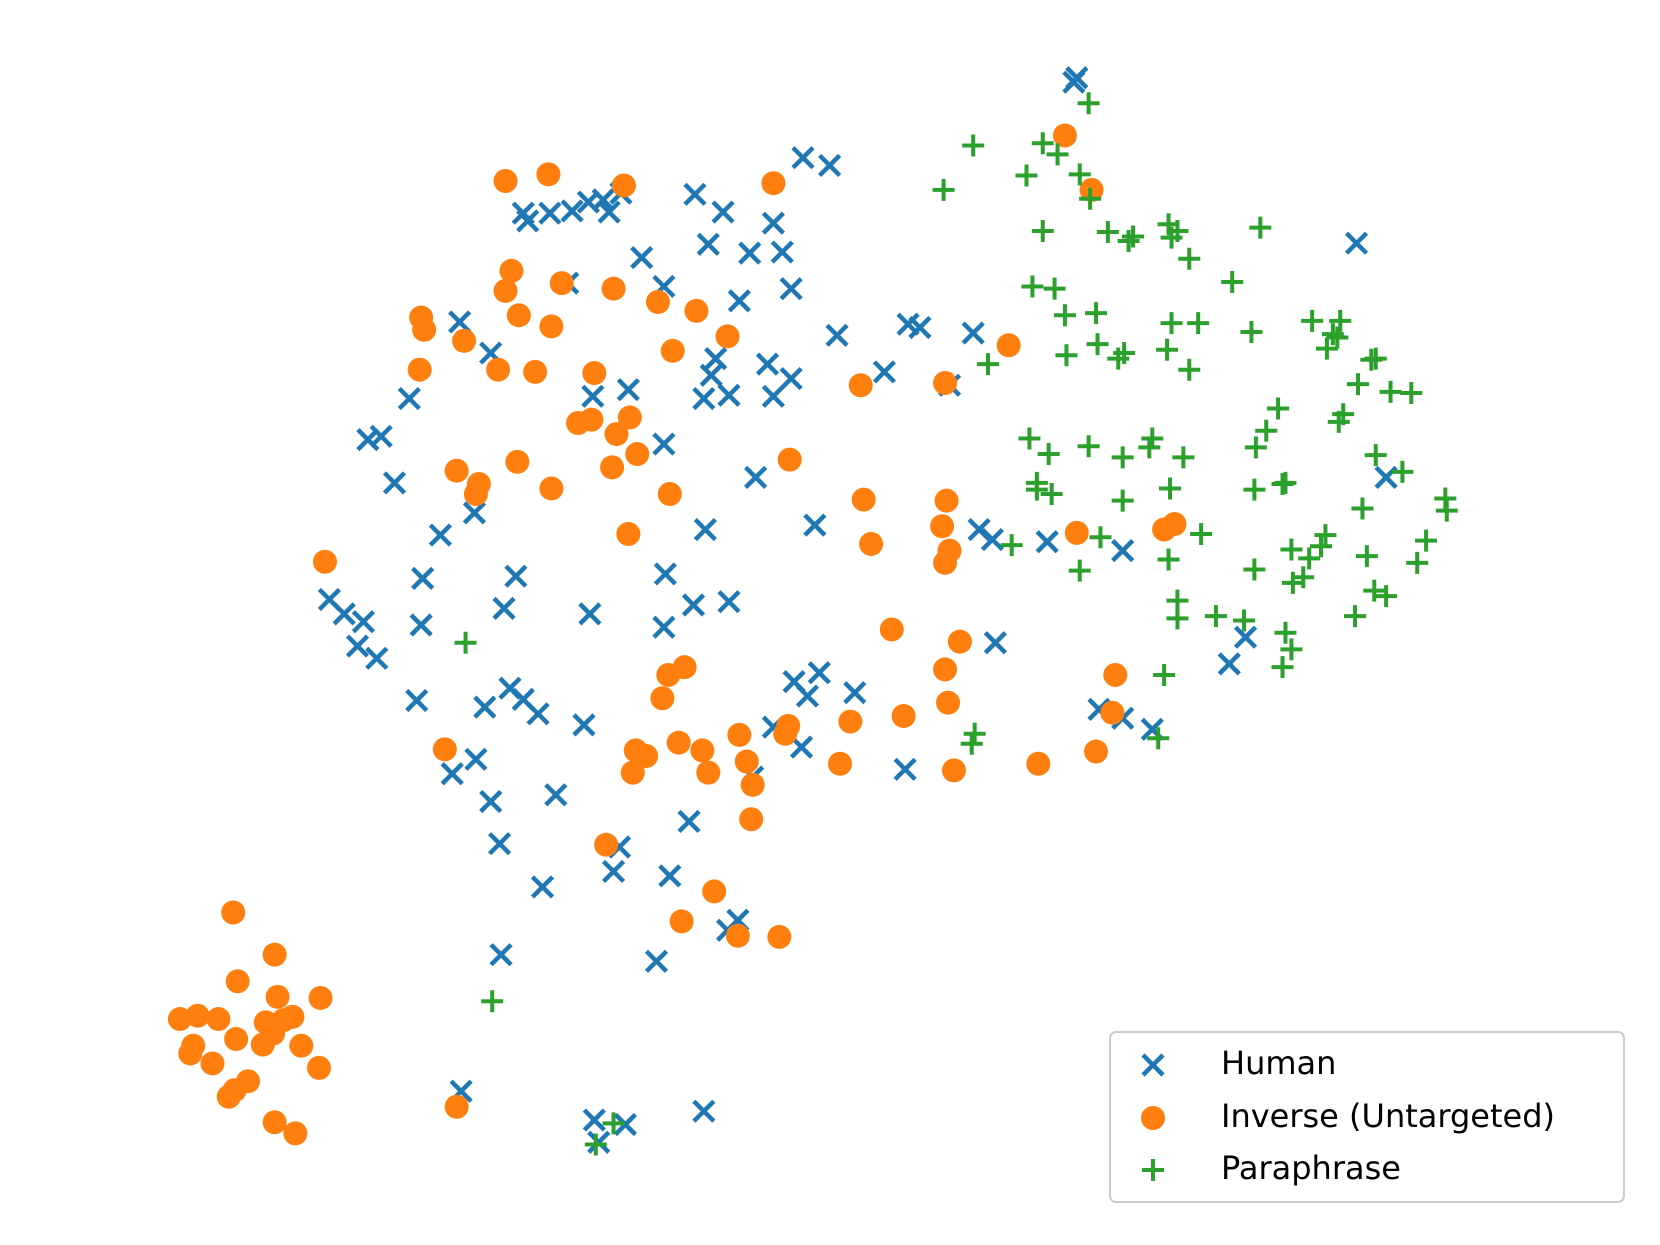 Image resolution: width=1660 pixels, height=1245 pixels. Describe the element at coordinates (1153, 1065) in the screenshot. I see `legend-marker-human-glyph` at that location.